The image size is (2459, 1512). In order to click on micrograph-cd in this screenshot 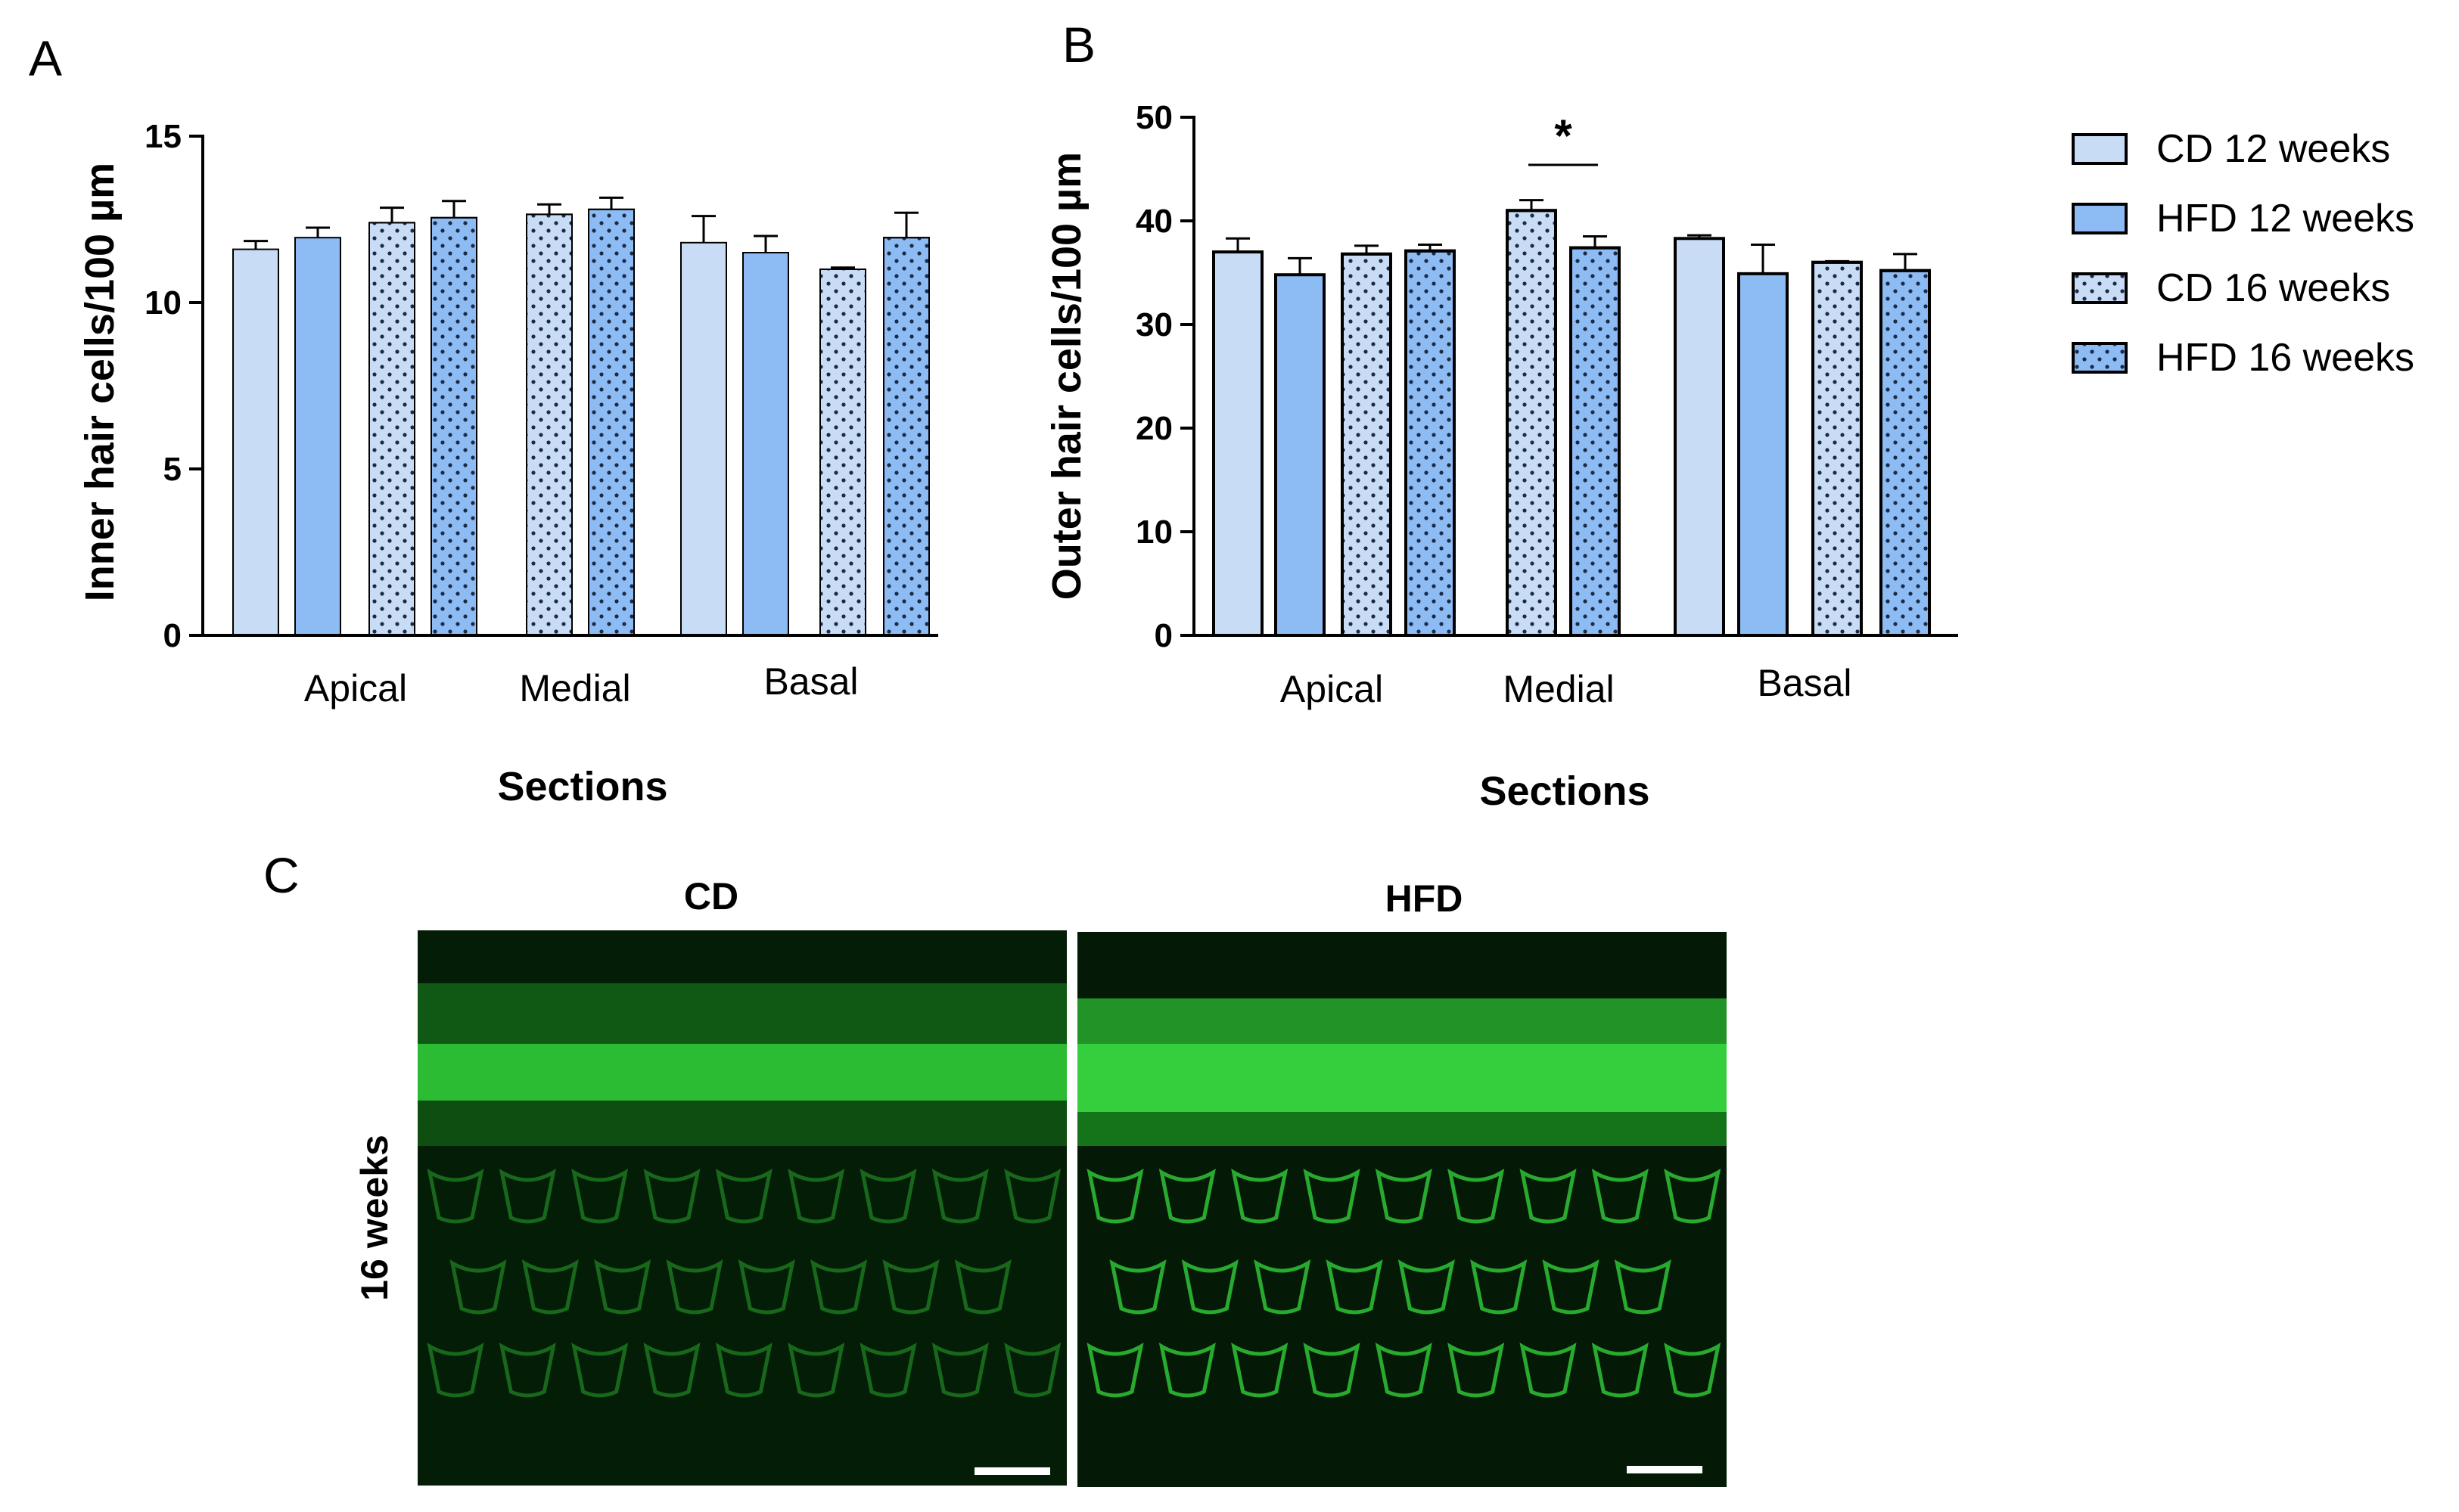, I will do `click(742, 1208)`.